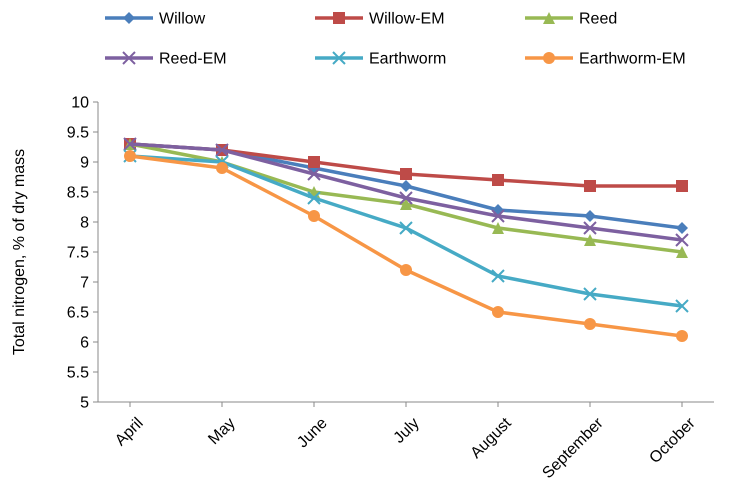 This screenshot has width=734, height=498. Describe the element at coordinates (78, 193) in the screenshot. I see `y-tick-label: 8.5` at that location.